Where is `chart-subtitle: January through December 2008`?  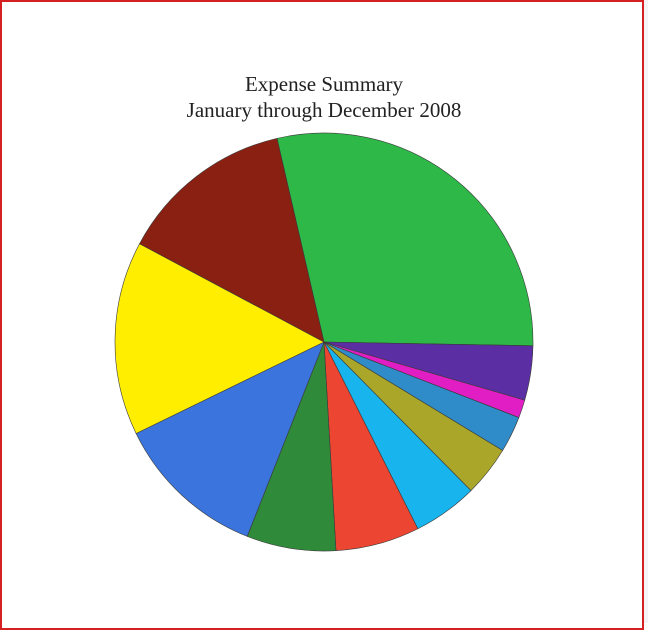 chart-subtitle: January through December 2008 is located at coordinates (324, 110).